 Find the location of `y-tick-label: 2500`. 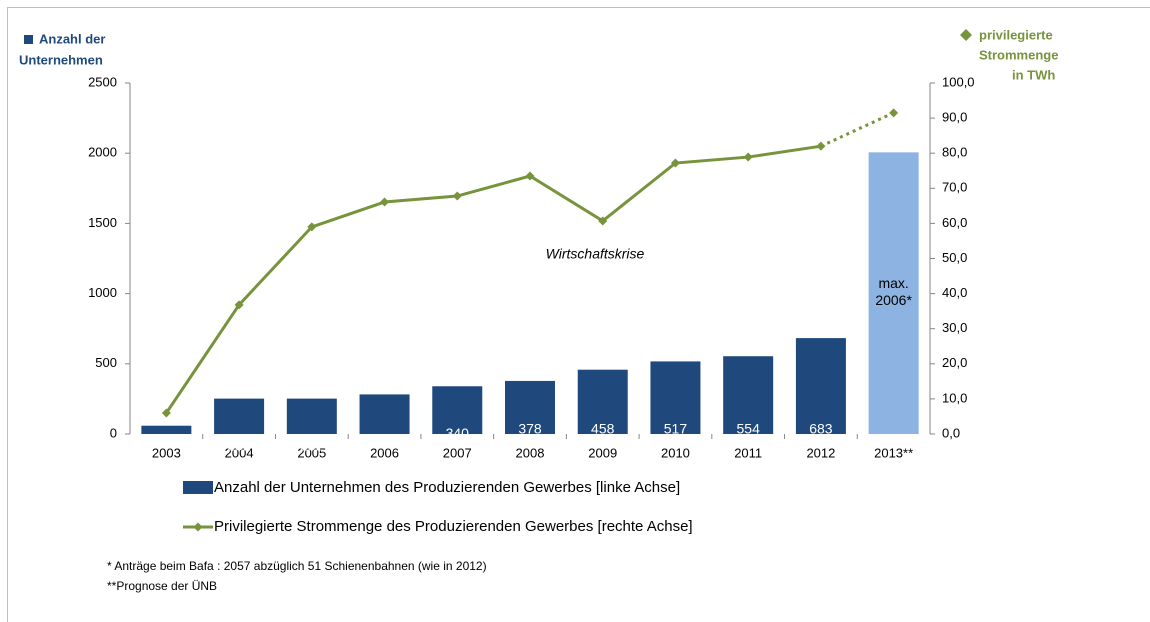

y-tick-label: 2500 is located at coordinates (102, 81).